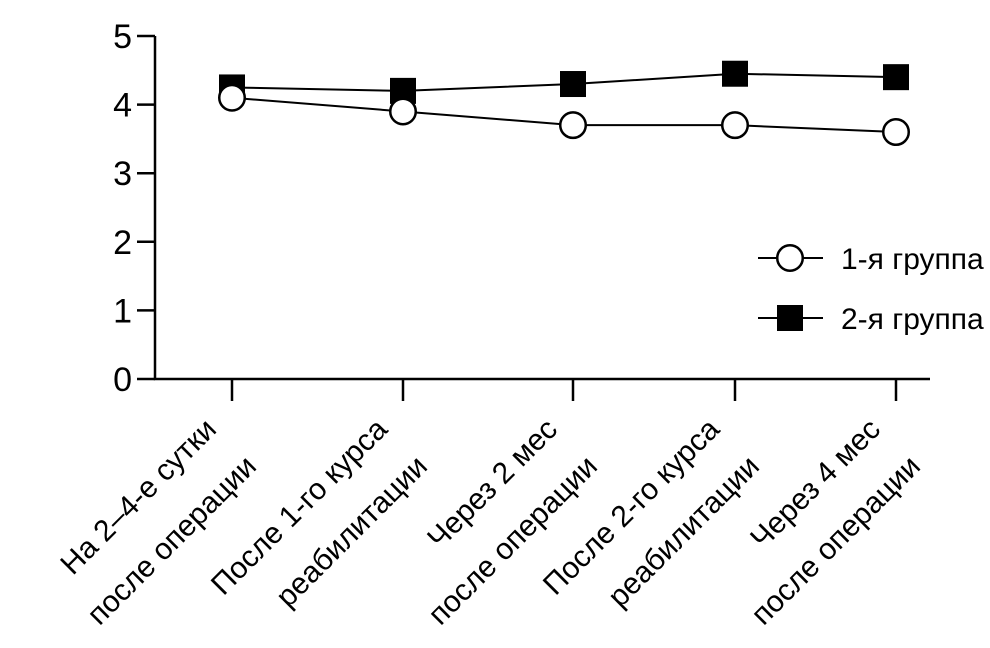 Image resolution: width=990 pixels, height=648 pixels. Describe the element at coordinates (122, 243) in the screenshot. I see `y-tick-label: 2` at that location.